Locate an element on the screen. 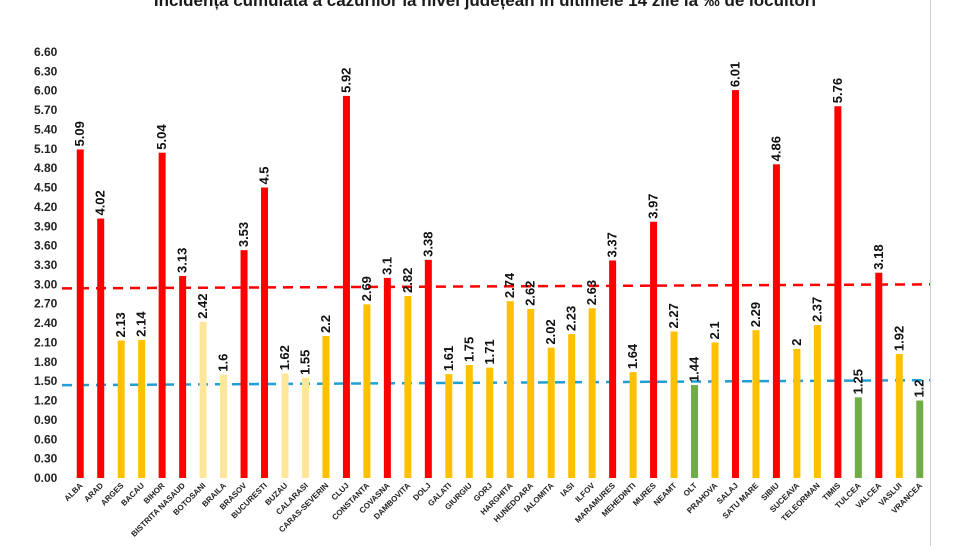  data-label: 2.37 is located at coordinates (816, 309).